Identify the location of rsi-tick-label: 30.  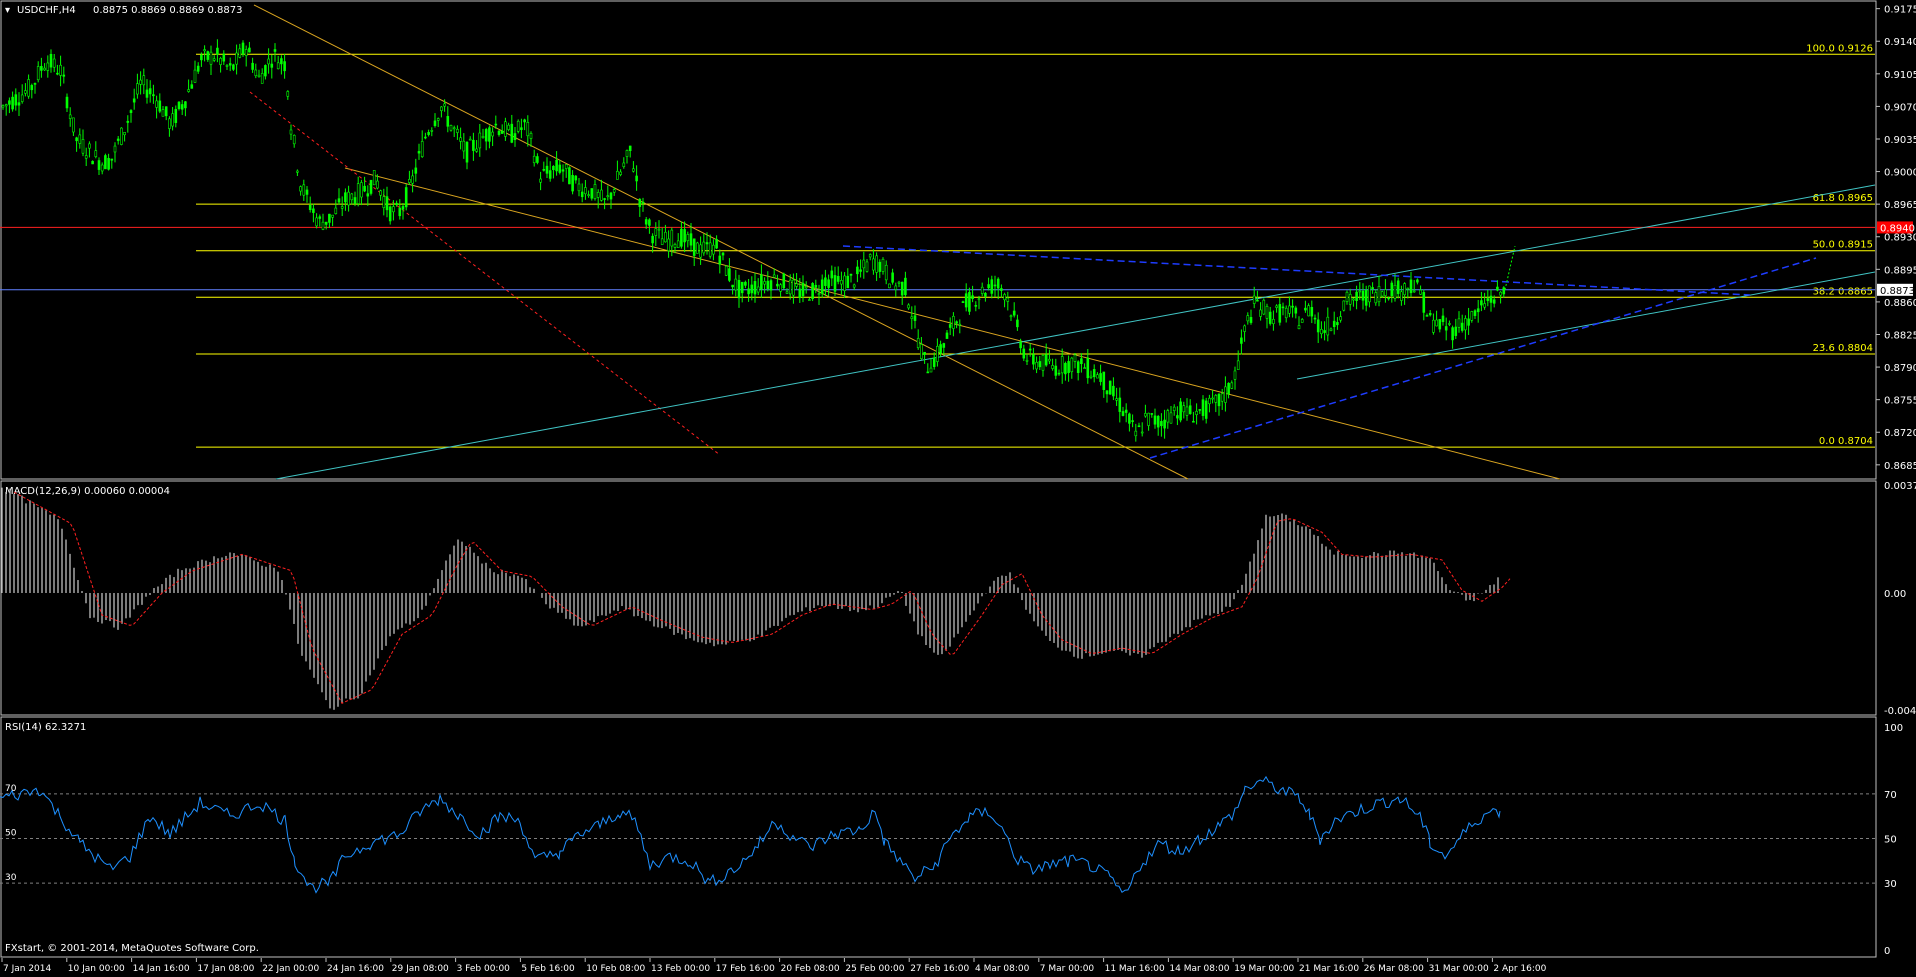
(1890, 884).